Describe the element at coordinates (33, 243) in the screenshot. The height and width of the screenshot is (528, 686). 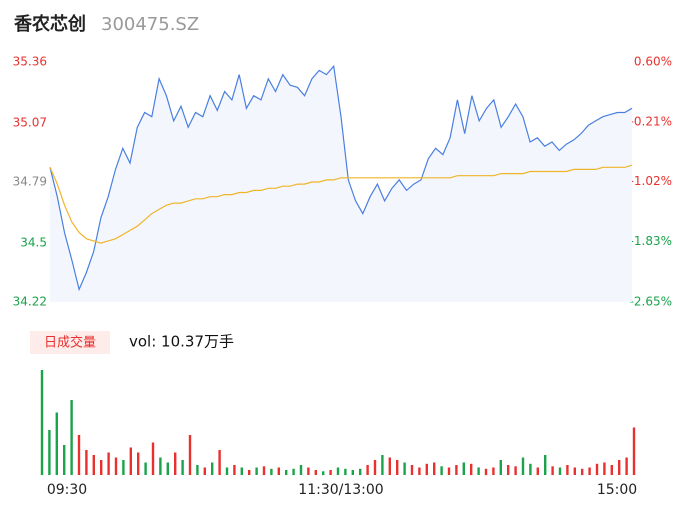
I see `y-tick-label: 34.5` at that location.